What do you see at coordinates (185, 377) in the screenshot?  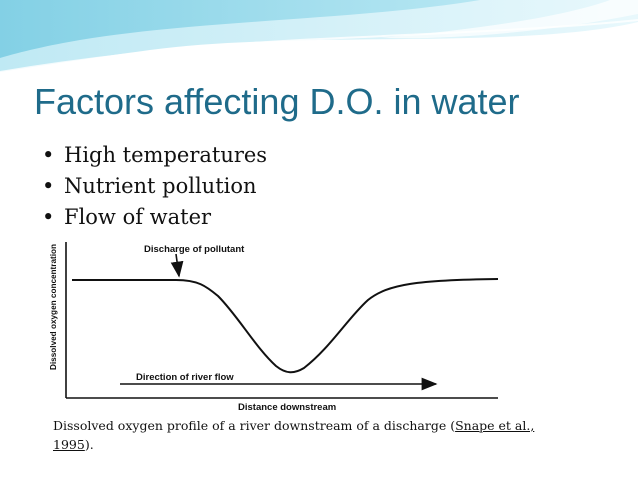 I see `flow-direction-label: Direction of river flow` at bounding box center [185, 377].